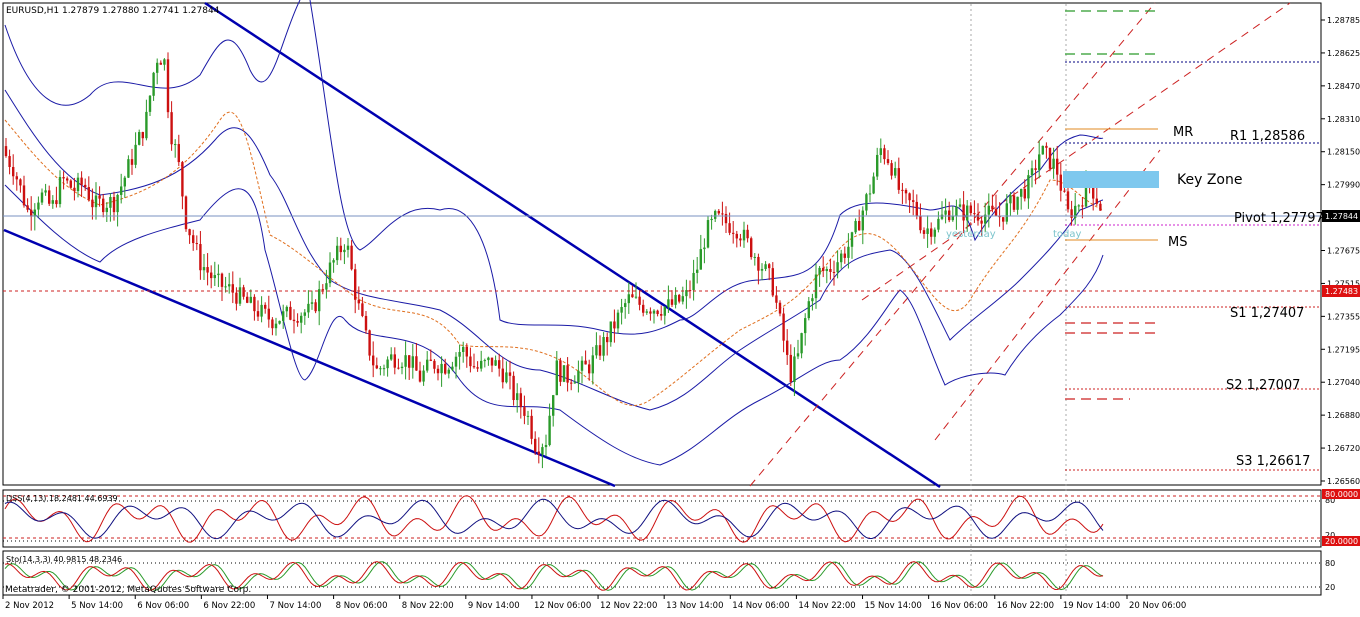 The image size is (1360, 617). Describe the element at coordinates (1273, 461) in the screenshot. I see `s3-label: S3 1,26617` at that location.